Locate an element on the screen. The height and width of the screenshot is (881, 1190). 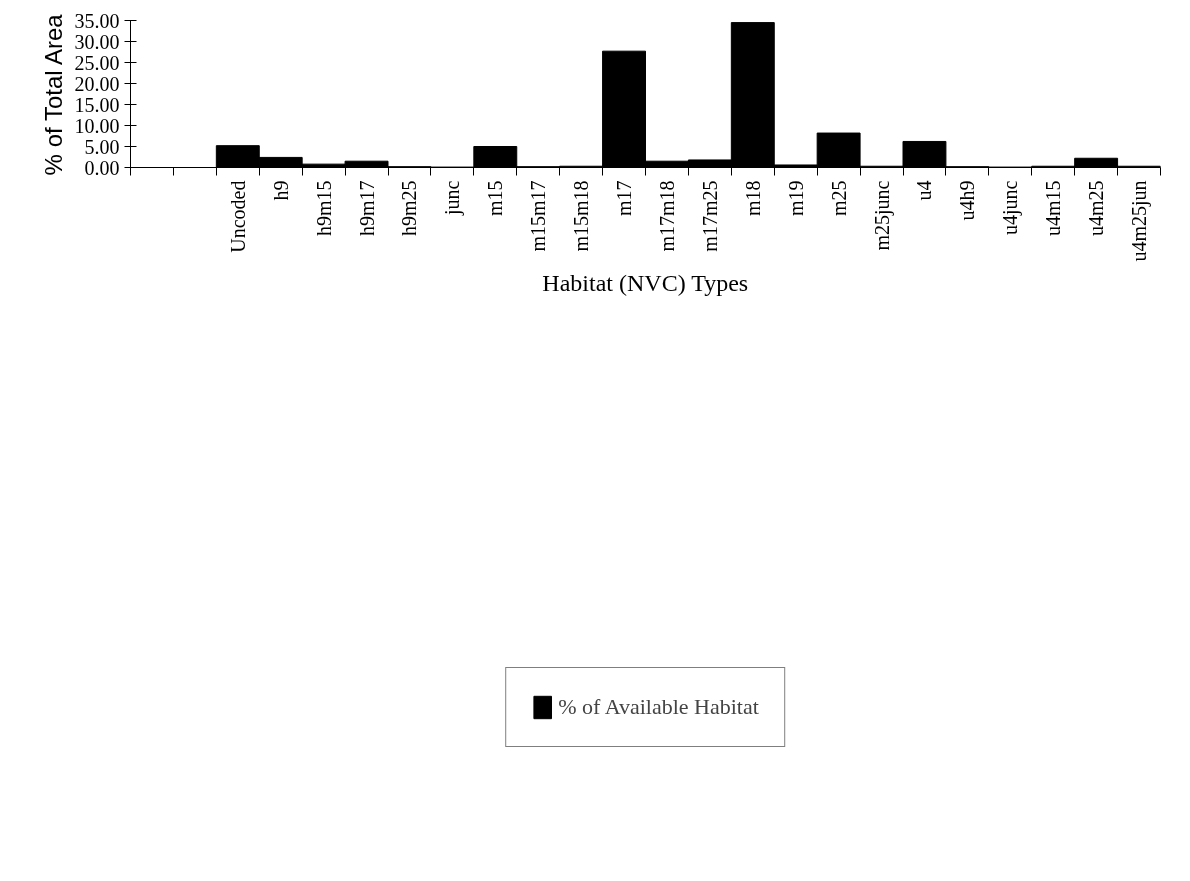
y-axis-title: % of Total Area is located at coordinates (53, 94).